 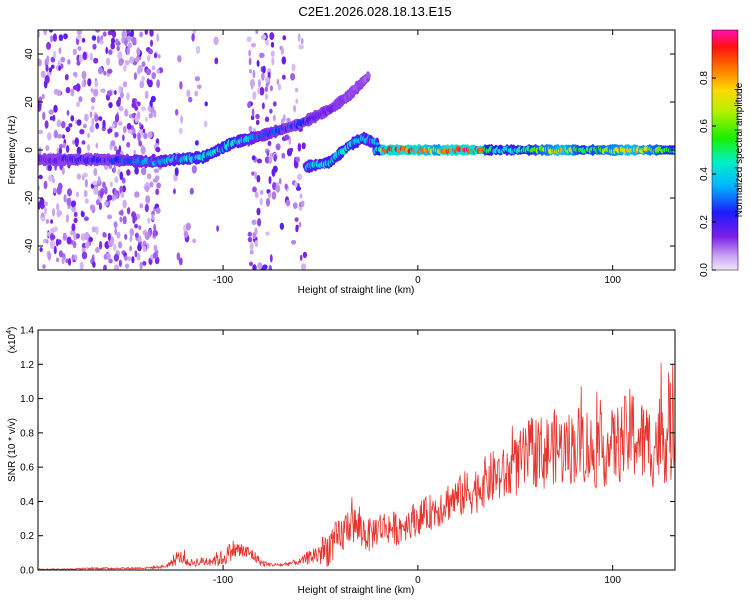 I want to click on colorbar-tick-label: 0.2, so click(x=704, y=222).